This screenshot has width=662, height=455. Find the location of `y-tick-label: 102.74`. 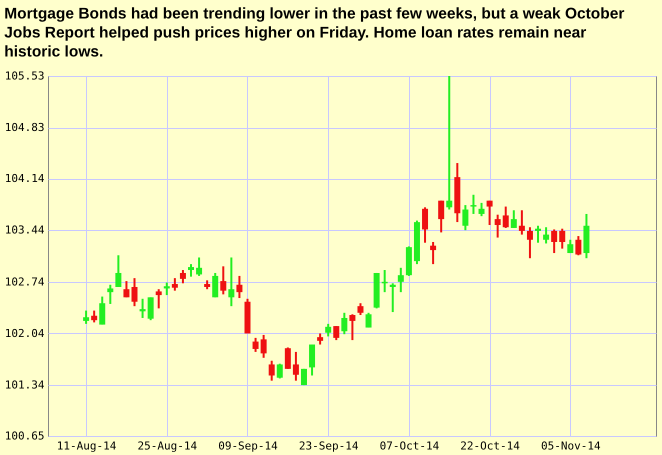

y-tick-label: 102.74 is located at coordinates (24, 281).